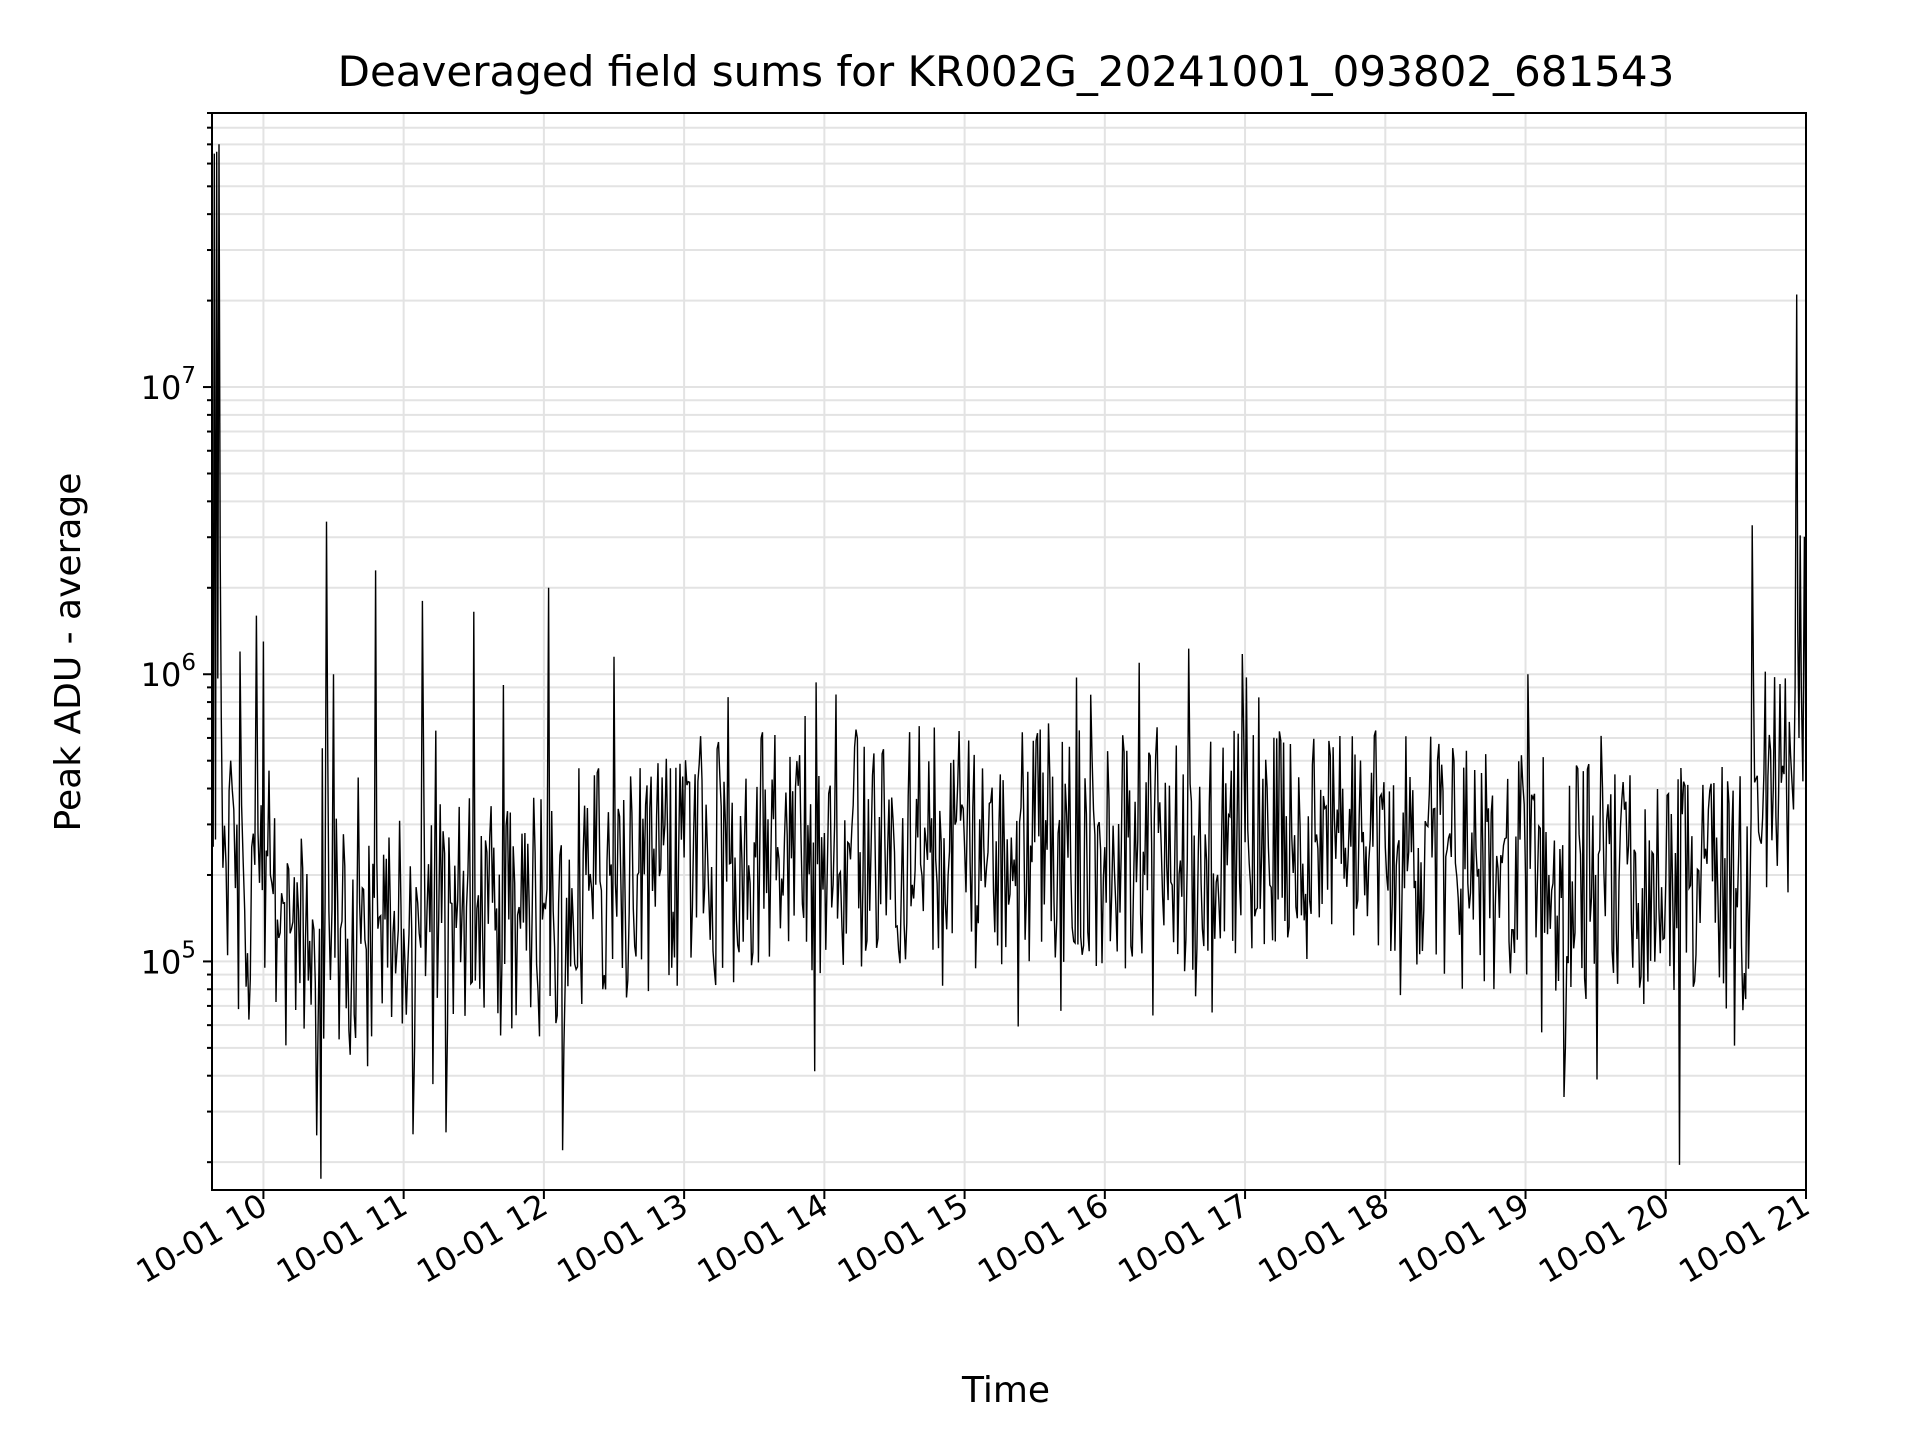 The width and height of the screenshot is (1920, 1440). I want to click on y-tick-label: 10⁶, so click(168, 672).